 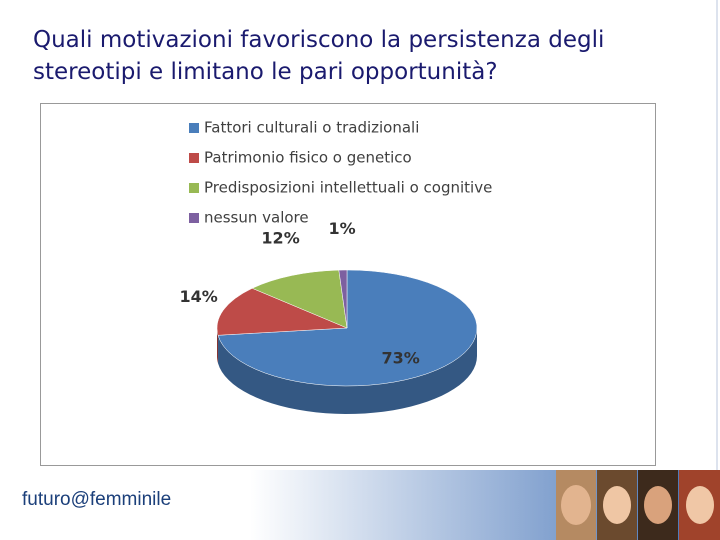 What do you see at coordinates (198, 296) in the screenshot?
I see `data-label: 14%` at bounding box center [198, 296].